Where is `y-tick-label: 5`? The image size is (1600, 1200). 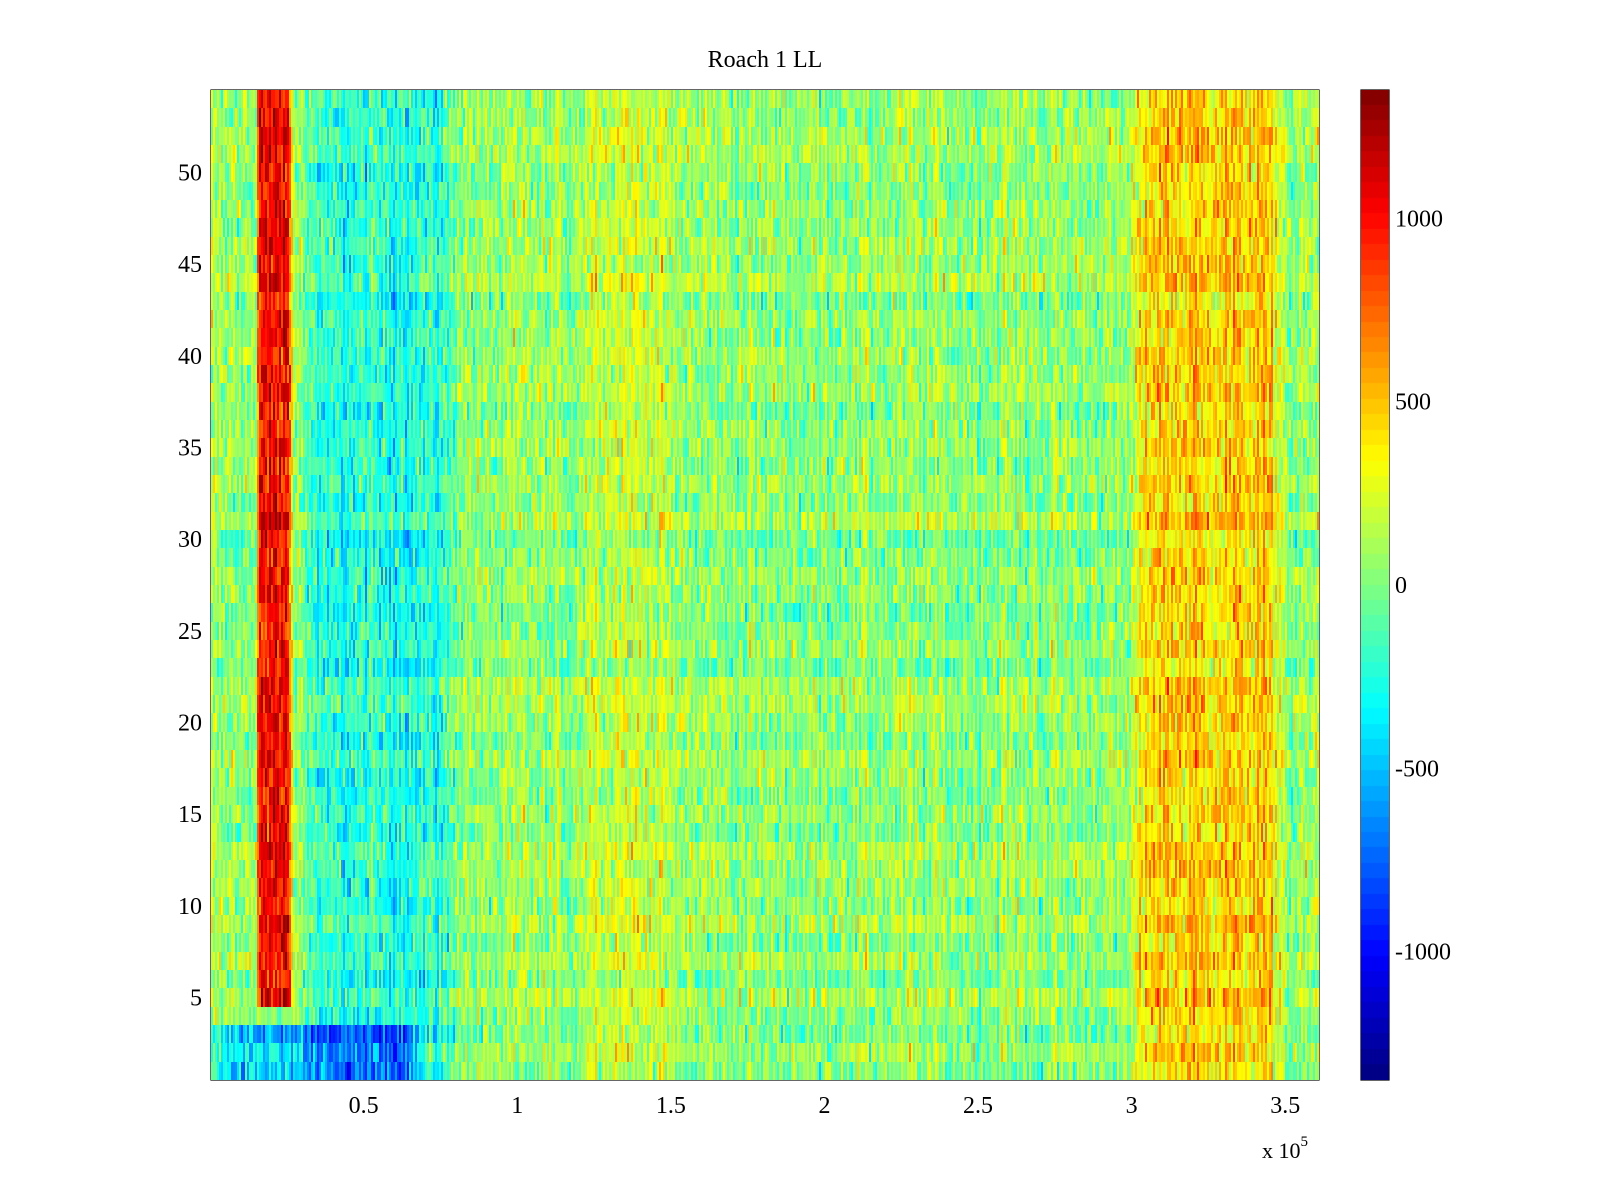
y-tick-label: 5 is located at coordinates (196, 999).